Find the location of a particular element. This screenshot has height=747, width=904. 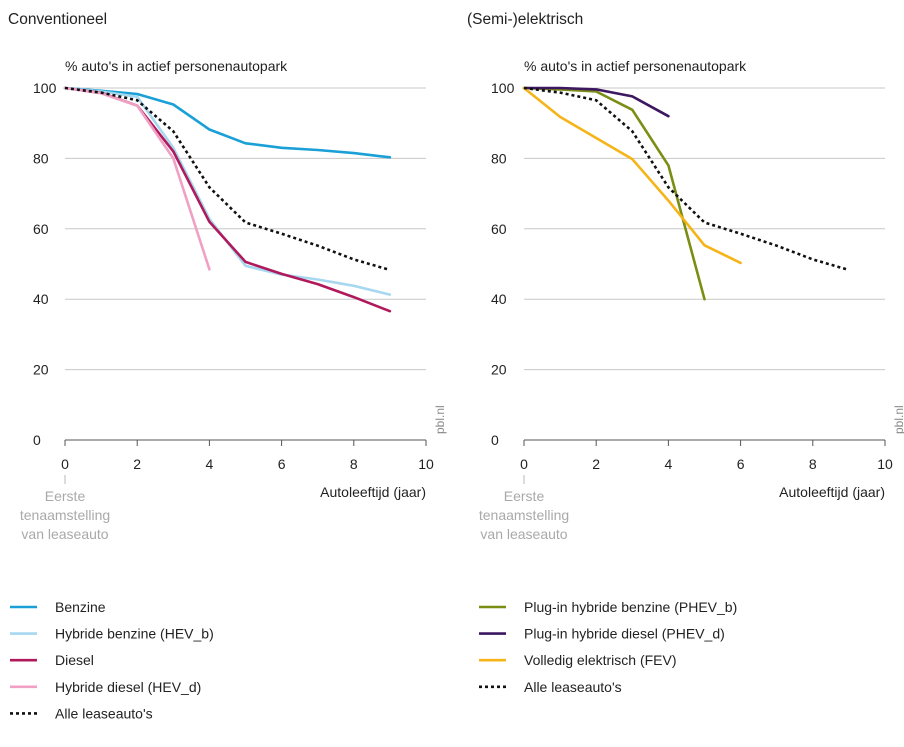

legend-label-volledig-elektrisch-fev: Volledig elektrisch (FEV) is located at coordinates (600, 660).